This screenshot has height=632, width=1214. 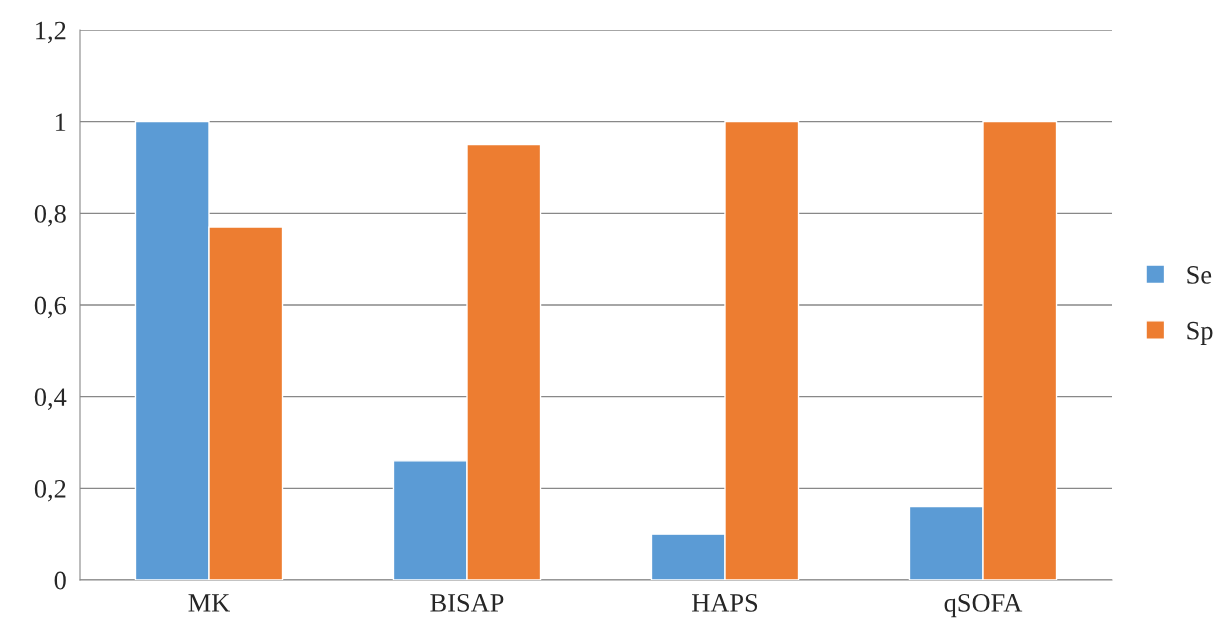 What do you see at coordinates (209, 603) in the screenshot?
I see `x-tick-label: MK` at bounding box center [209, 603].